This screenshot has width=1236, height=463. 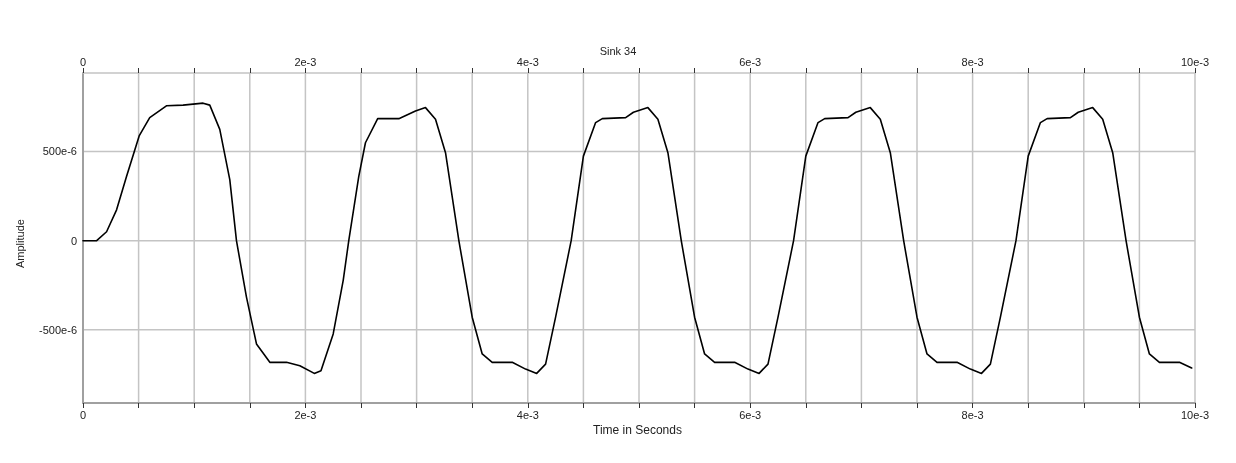 I want to click on x-tick-label: 10e-3, so click(x=1195, y=414).